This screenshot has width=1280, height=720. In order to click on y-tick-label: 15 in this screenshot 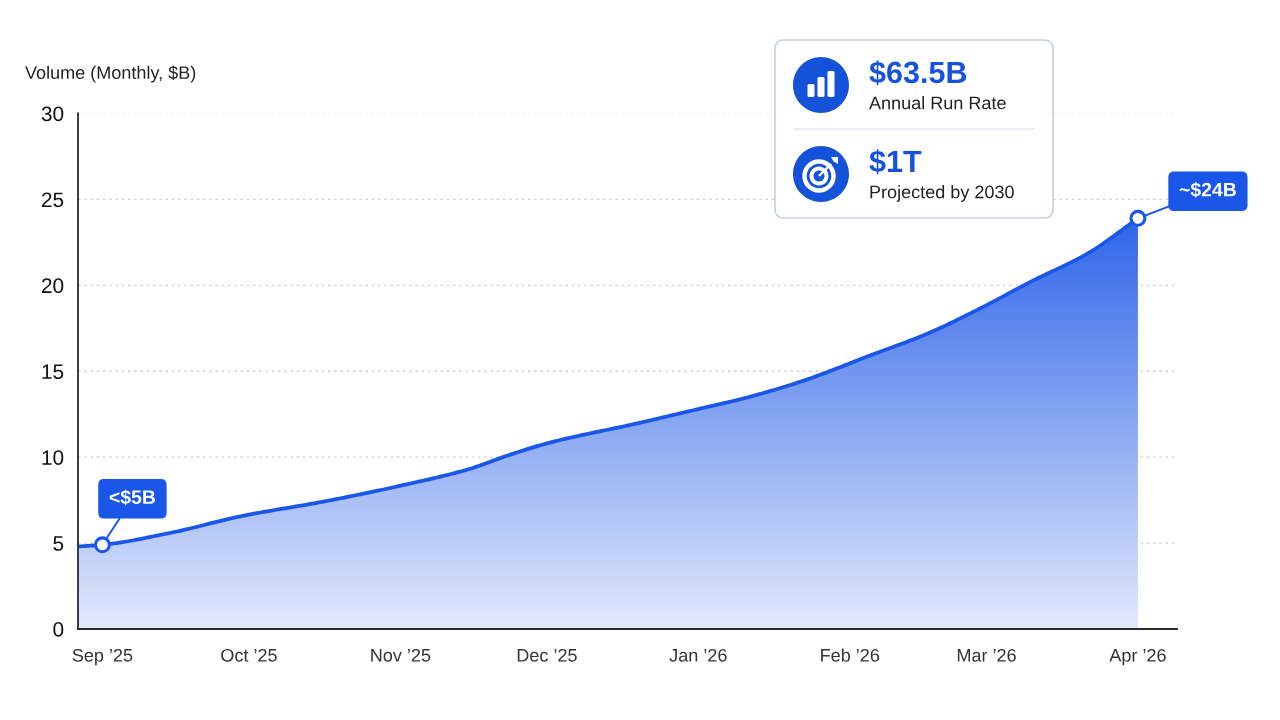, I will do `click(53, 371)`.